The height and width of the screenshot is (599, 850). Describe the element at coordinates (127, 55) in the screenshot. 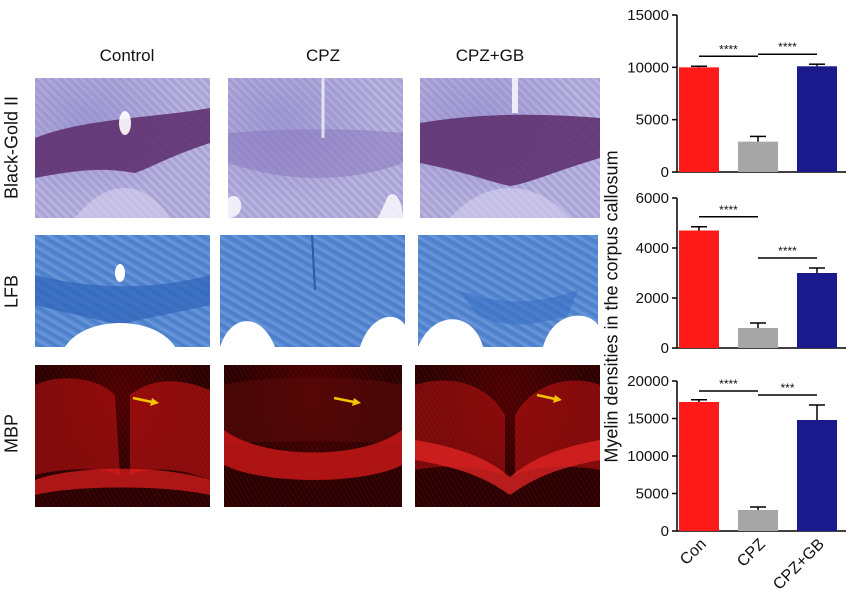

I see `column-label-control: Control` at that location.